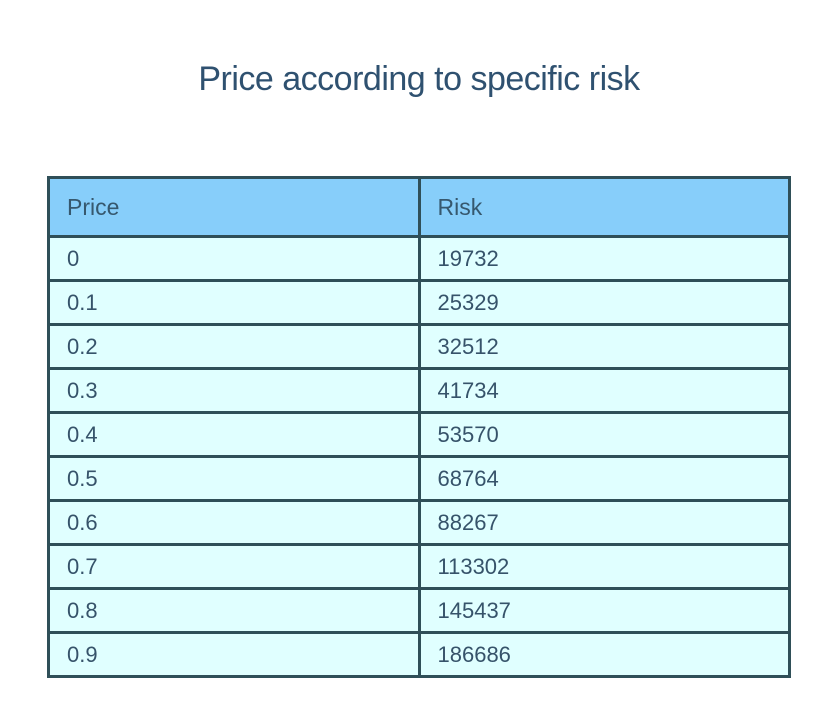  Describe the element at coordinates (234, 346) in the screenshot. I see `price-cell: 0.2` at that location.